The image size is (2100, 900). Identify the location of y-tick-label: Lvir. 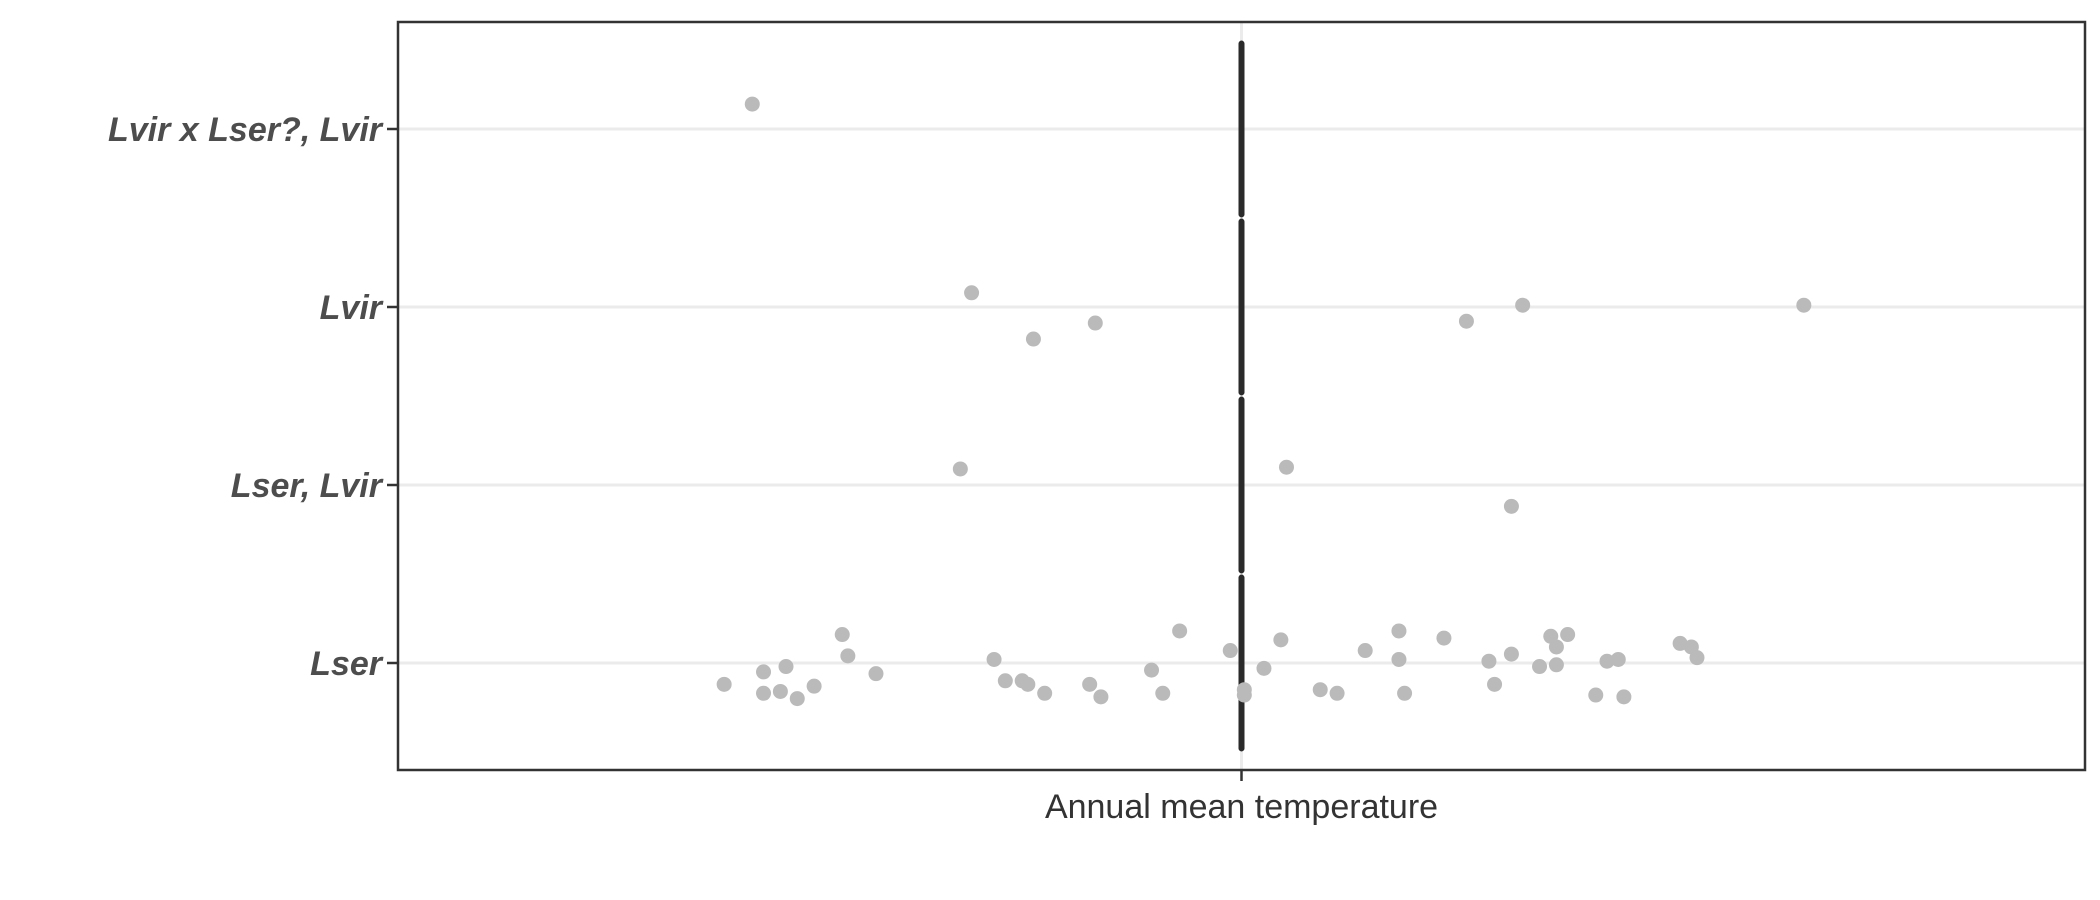
(352, 308).